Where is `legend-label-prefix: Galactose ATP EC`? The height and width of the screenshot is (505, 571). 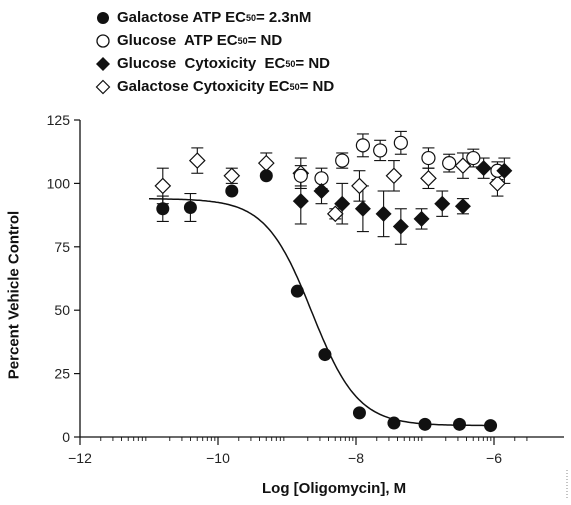 legend-label-prefix: Galactose ATP EC is located at coordinates (181, 17).